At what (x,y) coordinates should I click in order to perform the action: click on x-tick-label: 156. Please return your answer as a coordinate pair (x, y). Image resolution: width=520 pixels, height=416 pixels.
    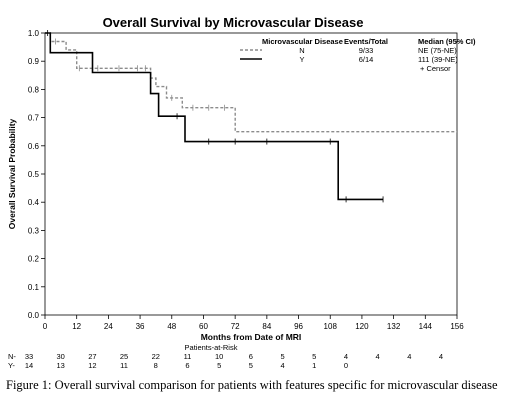
    Looking at the image, I should click on (457, 326).